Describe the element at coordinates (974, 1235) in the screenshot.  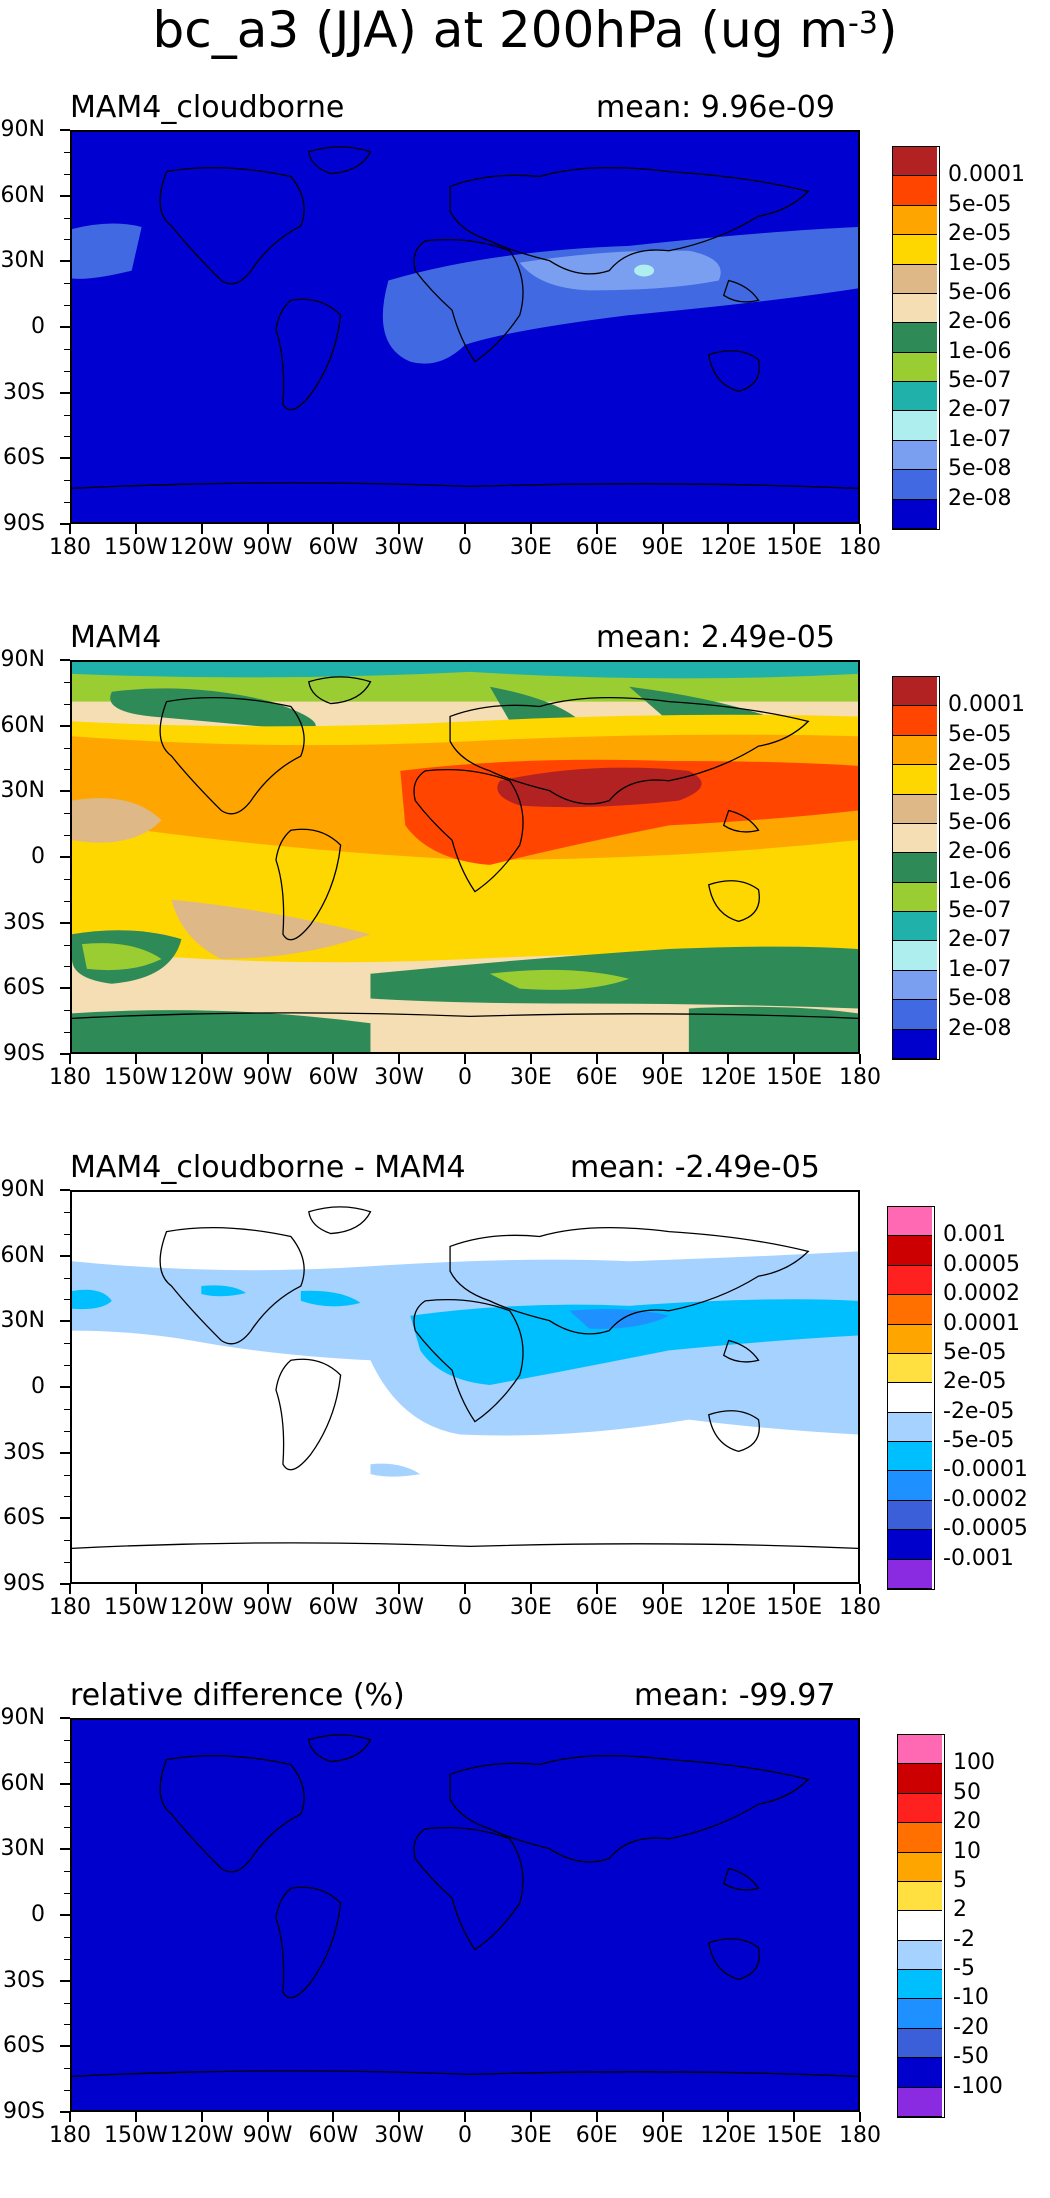
I see `colorbar-level-label: 0.001` at that location.